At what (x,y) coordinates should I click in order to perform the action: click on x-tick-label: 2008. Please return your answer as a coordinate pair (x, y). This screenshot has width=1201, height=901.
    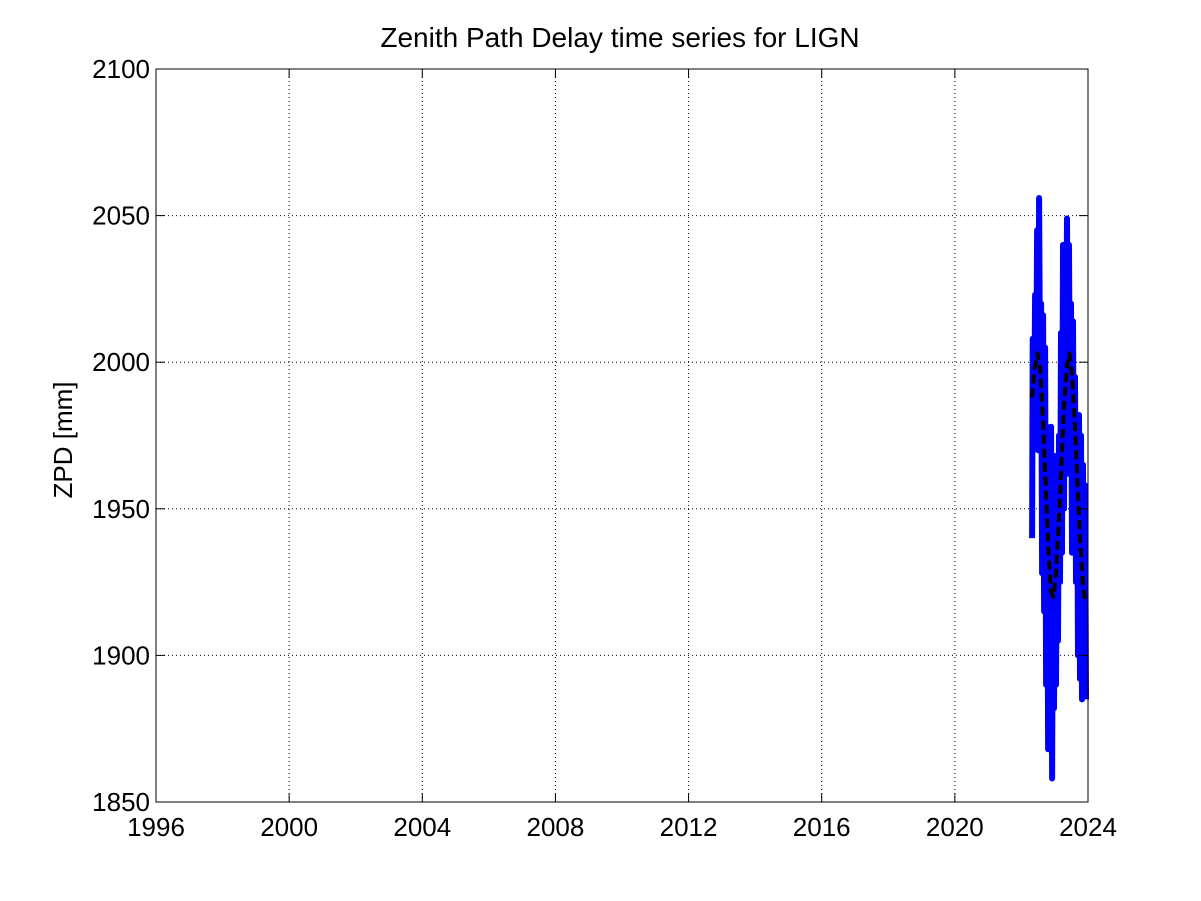
    Looking at the image, I should click on (556, 827).